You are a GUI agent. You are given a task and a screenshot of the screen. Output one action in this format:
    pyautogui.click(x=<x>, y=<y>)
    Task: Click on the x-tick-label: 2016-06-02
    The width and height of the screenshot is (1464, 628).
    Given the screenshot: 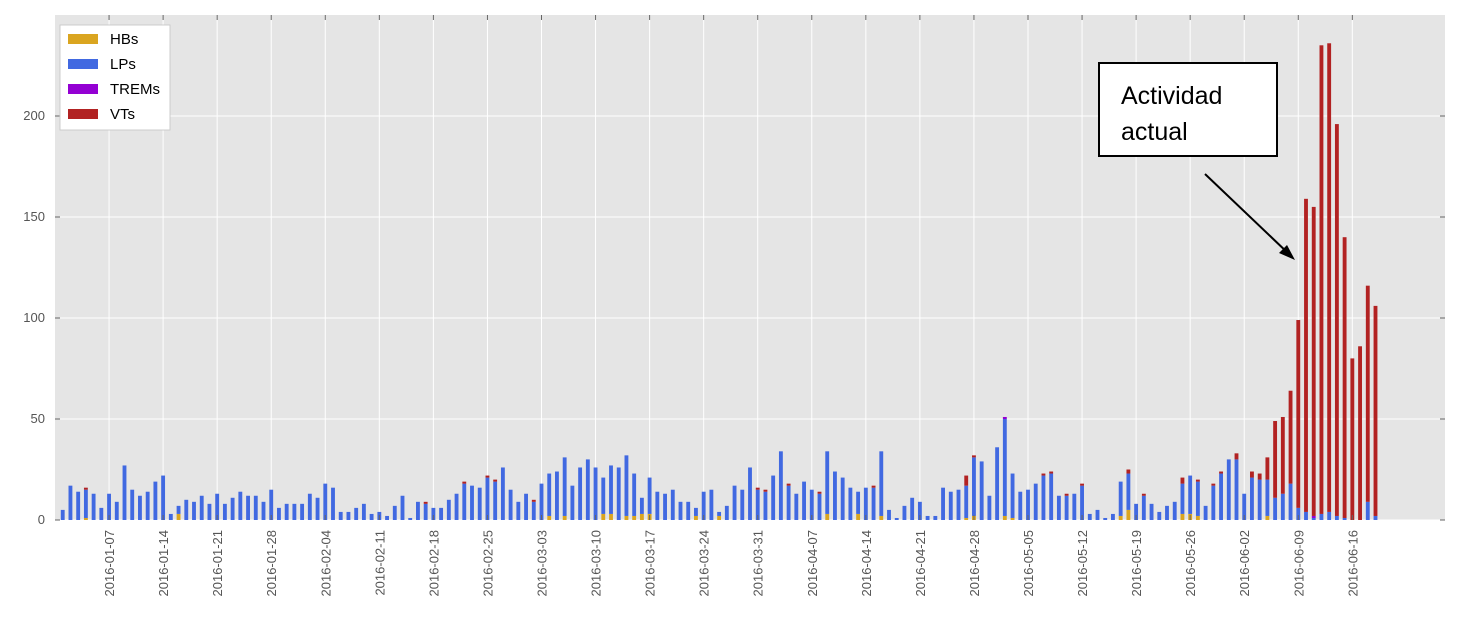 What is the action you would take?
    pyautogui.click(x=1244, y=563)
    